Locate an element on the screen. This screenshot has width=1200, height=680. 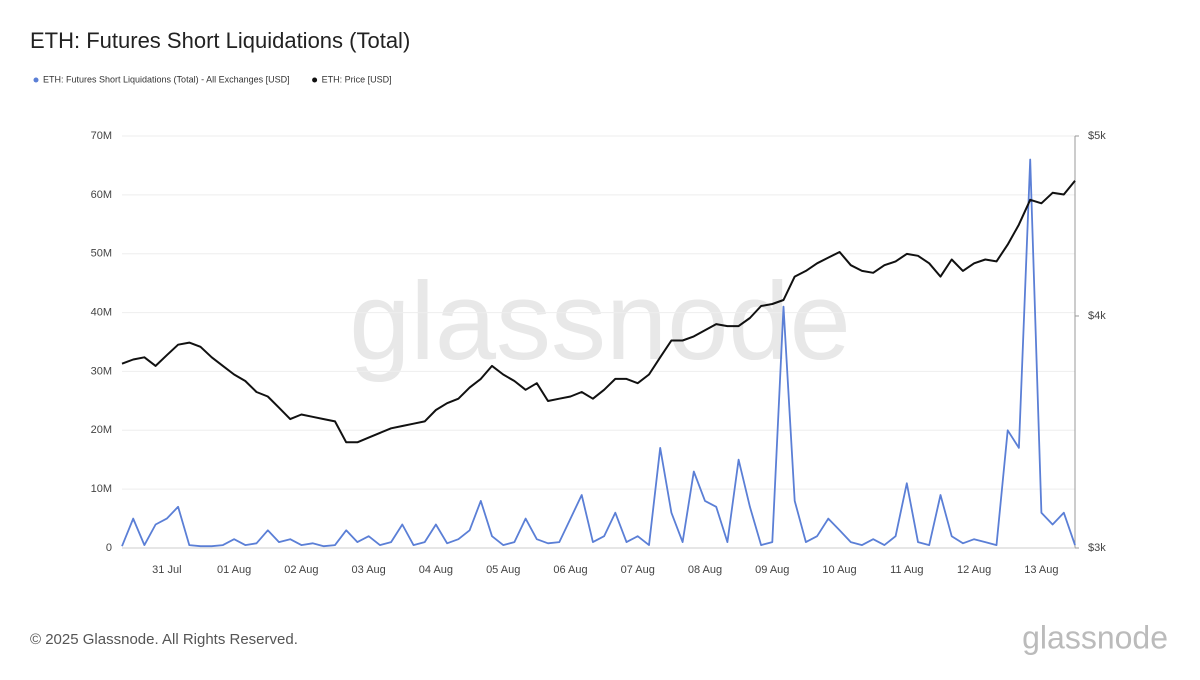
y-tick-label: 60M is located at coordinates (101, 195).